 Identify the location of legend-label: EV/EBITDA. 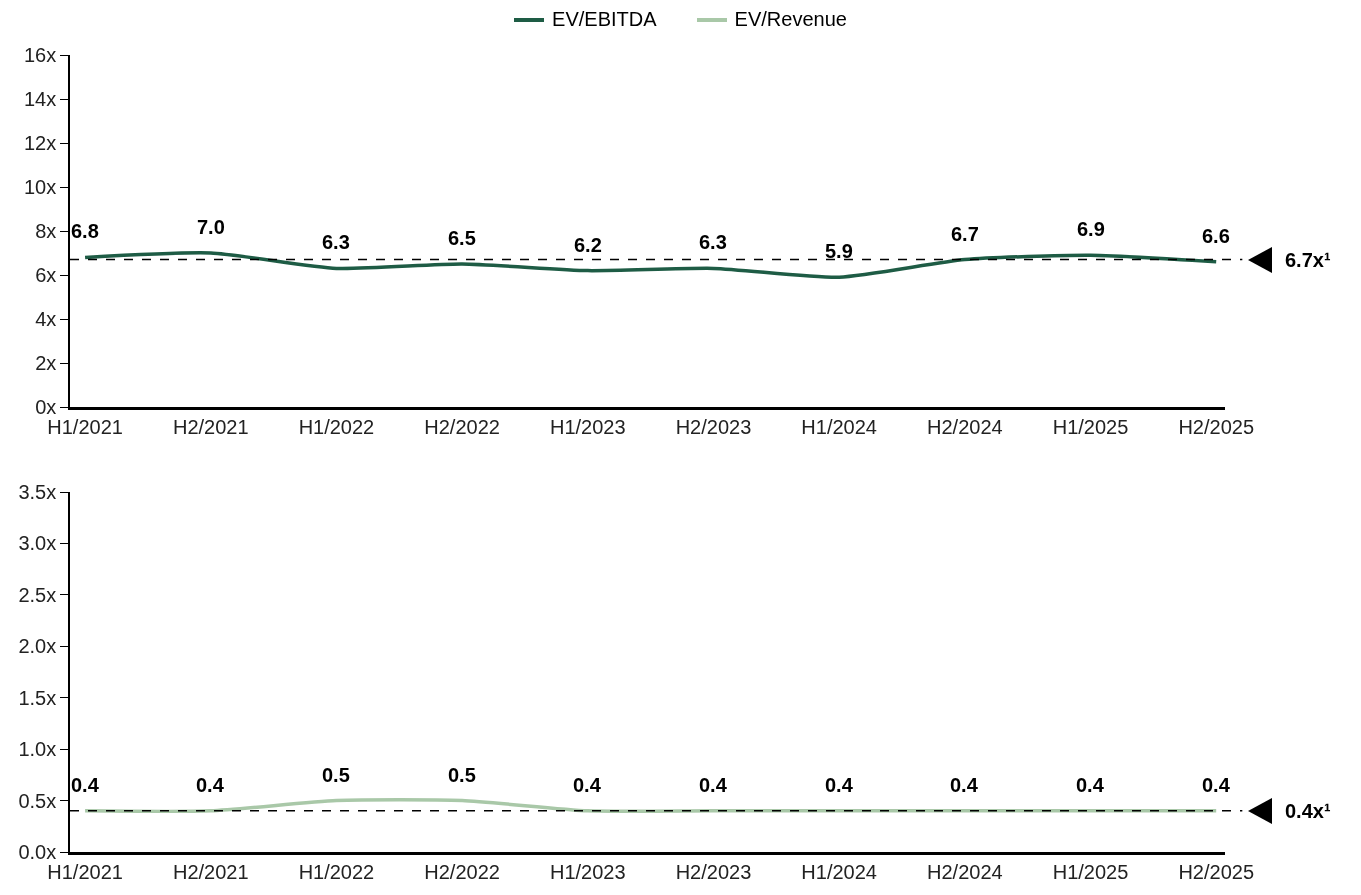
(604, 19).